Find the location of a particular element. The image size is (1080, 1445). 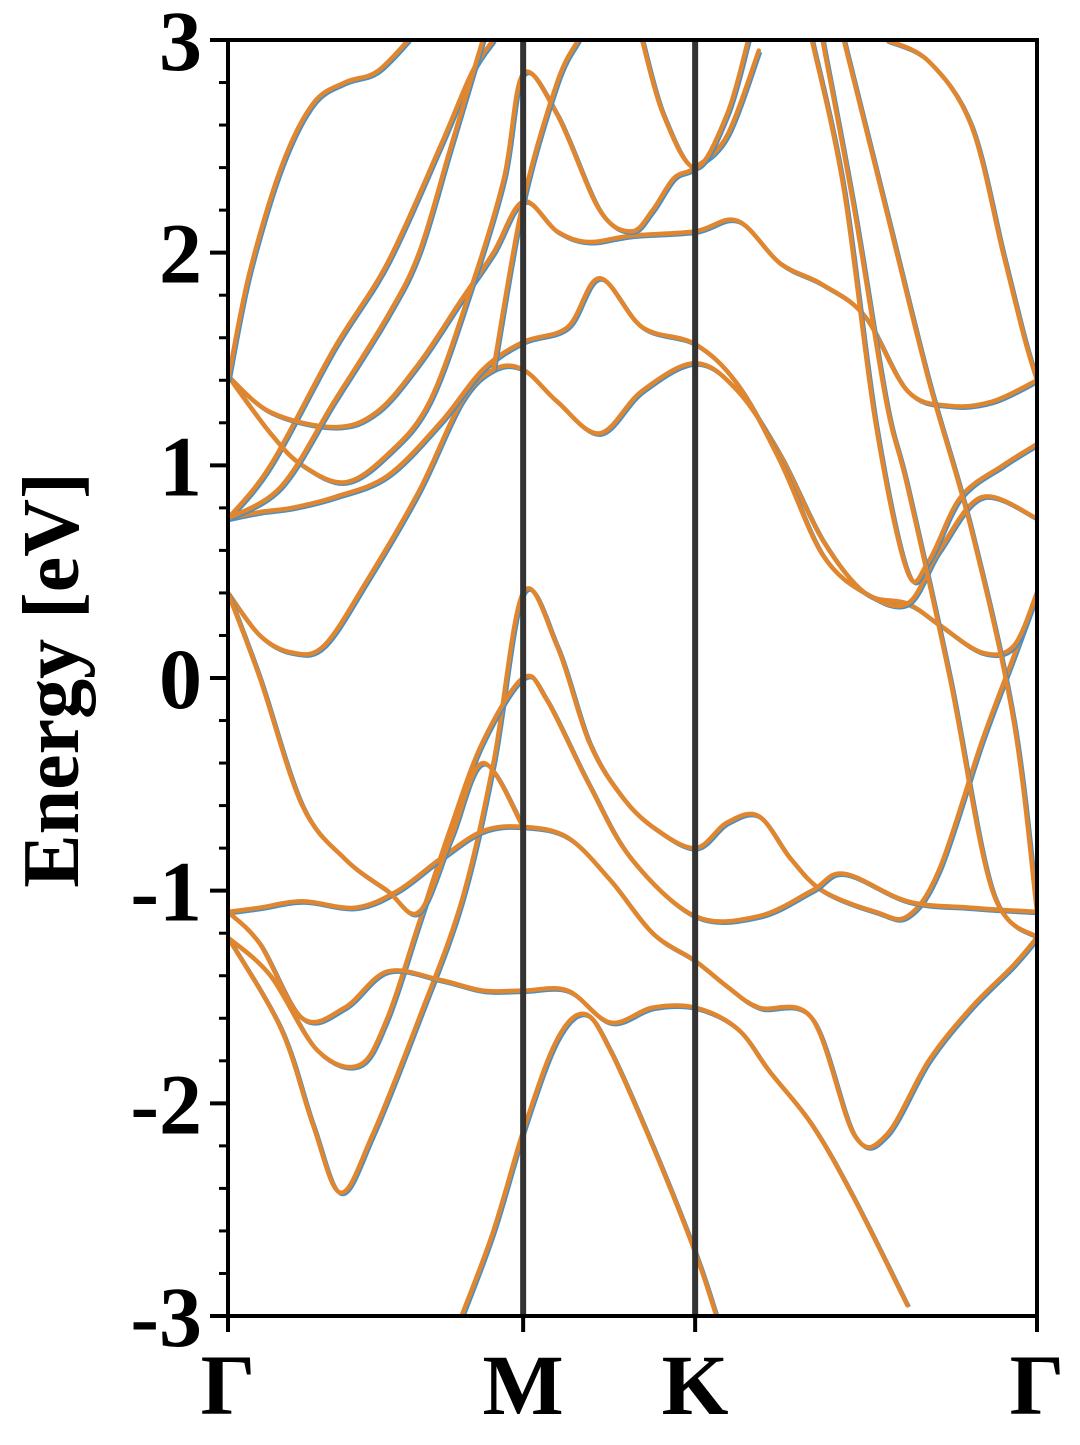

y-tick-label: 1 is located at coordinates (180, 466).